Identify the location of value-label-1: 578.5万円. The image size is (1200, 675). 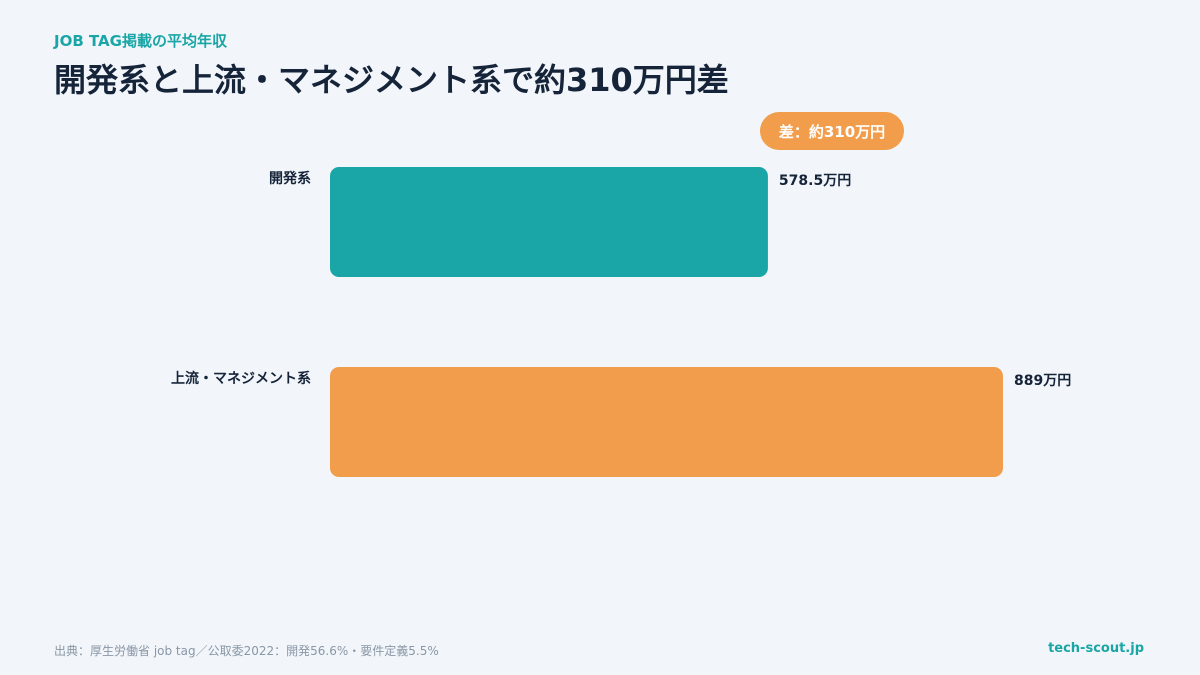
(815, 181).